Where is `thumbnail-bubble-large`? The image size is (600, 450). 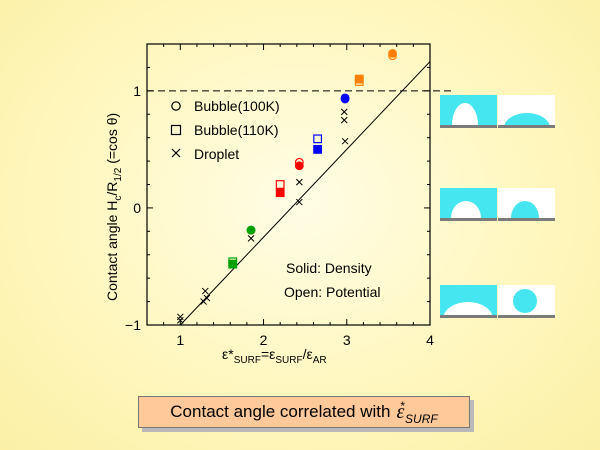
thumbnail-bubble-large is located at coordinates (468, 111).